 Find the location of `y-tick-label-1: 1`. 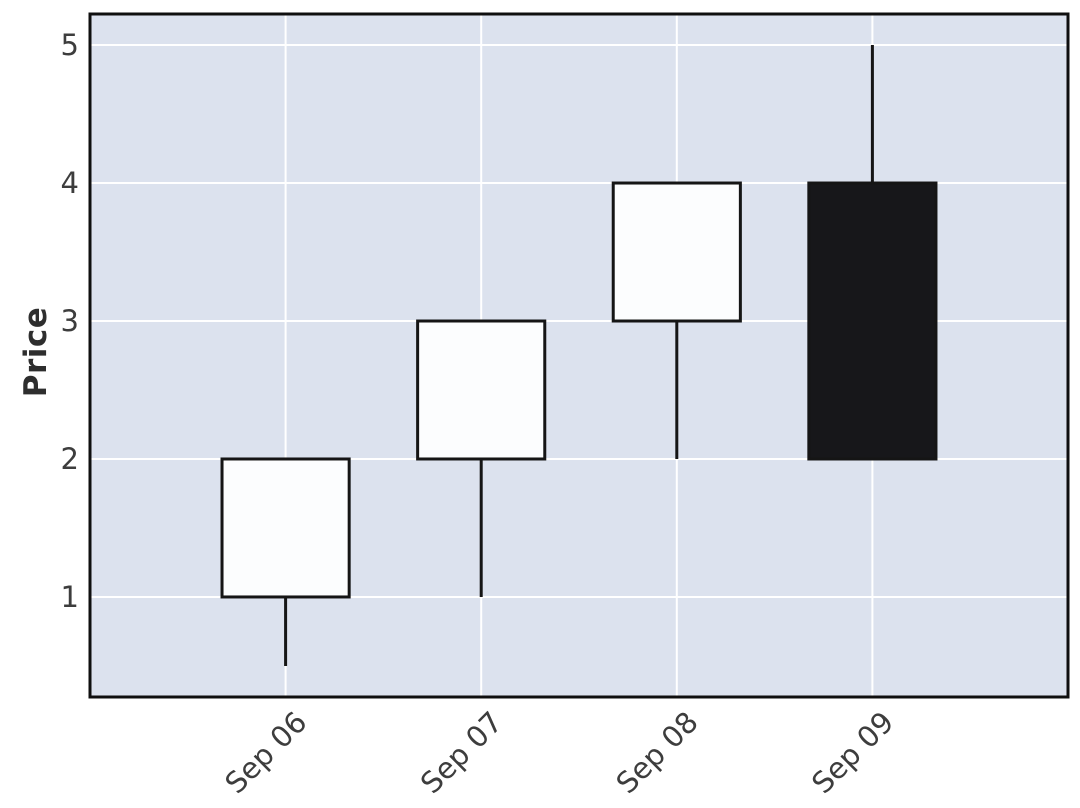

y-tick-label-1: 1 is located at coordinates (70, 597).